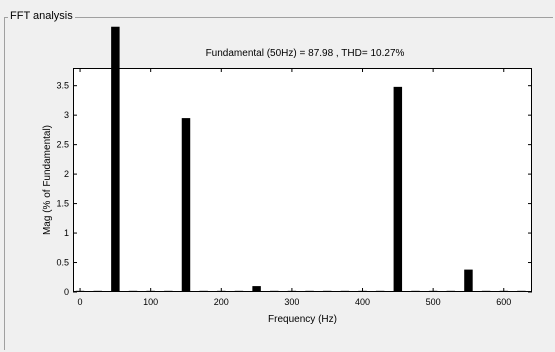 The image size is (555, 352). Describe the element at coordinates (66, 292) in the screenshot. I see `y-tick-label: 0` at that location.